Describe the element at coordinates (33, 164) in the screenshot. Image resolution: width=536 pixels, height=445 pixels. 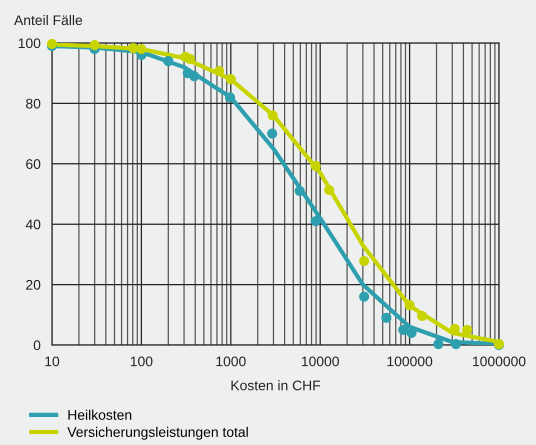
I see `y-tick-label: 60` at that location.